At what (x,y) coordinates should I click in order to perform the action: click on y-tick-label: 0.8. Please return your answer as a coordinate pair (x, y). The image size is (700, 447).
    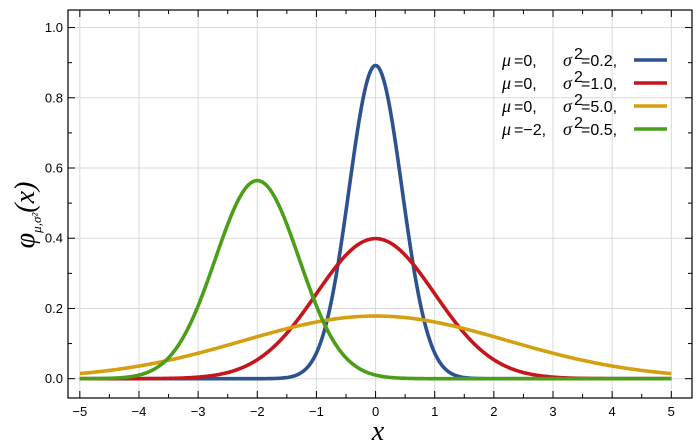
    Looking at the image, I should click on (54, 97).